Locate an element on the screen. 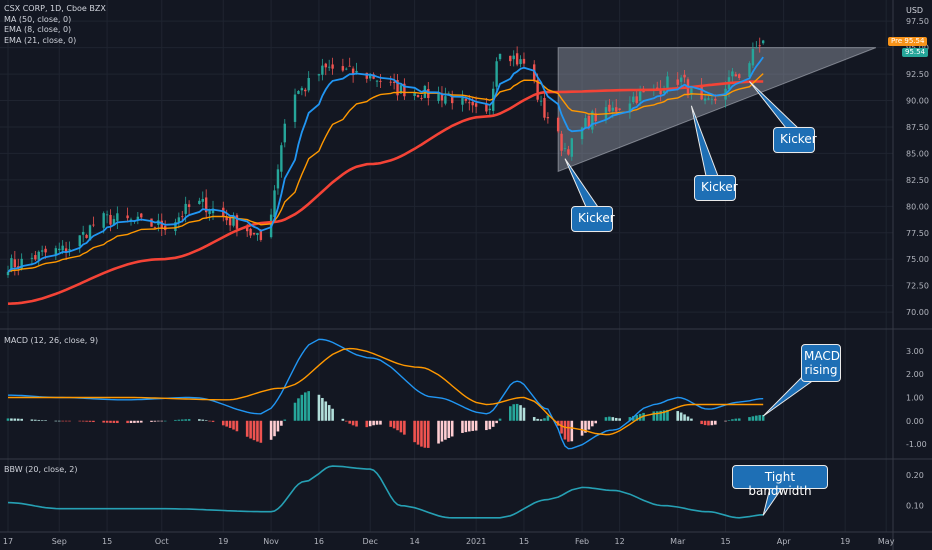  bbw-line is located at coordinates (385, 492).